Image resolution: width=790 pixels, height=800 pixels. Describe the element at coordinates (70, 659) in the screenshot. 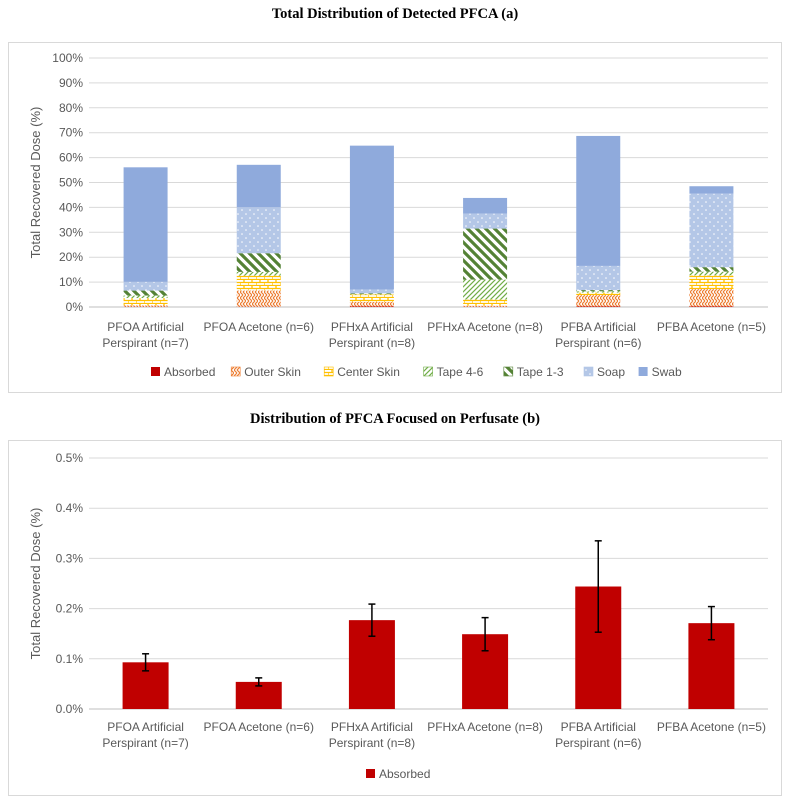

I see `y-tick-label: 0.1%` at that location.